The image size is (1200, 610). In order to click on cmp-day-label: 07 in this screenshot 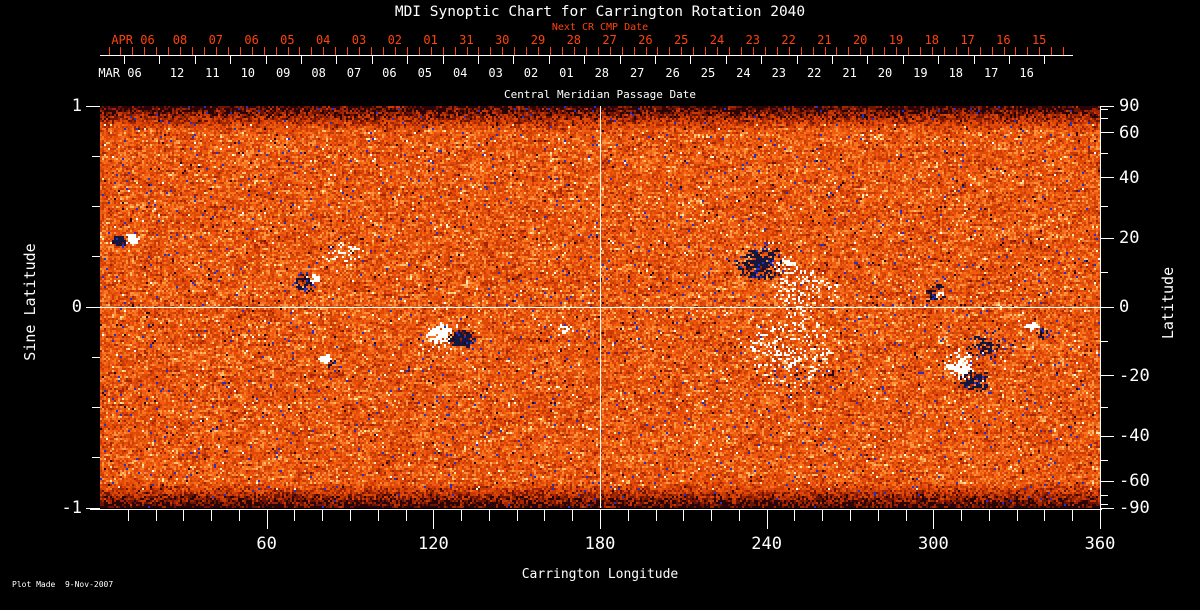, I will do `click(354, 73)`.